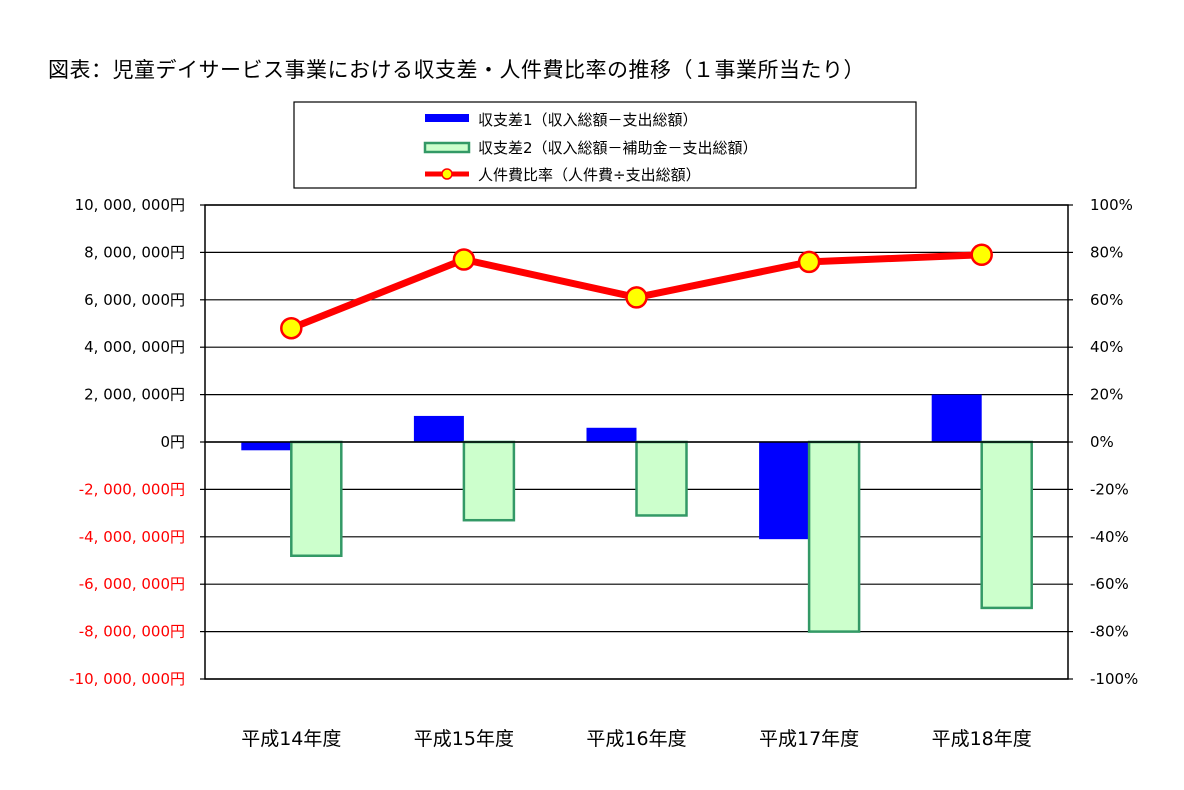 The image size is (1184, 790). What do you see at coordinates (982, 739) in the screenshot?
I see `category-label: 平成18年度` at bounding box center [982, 739].